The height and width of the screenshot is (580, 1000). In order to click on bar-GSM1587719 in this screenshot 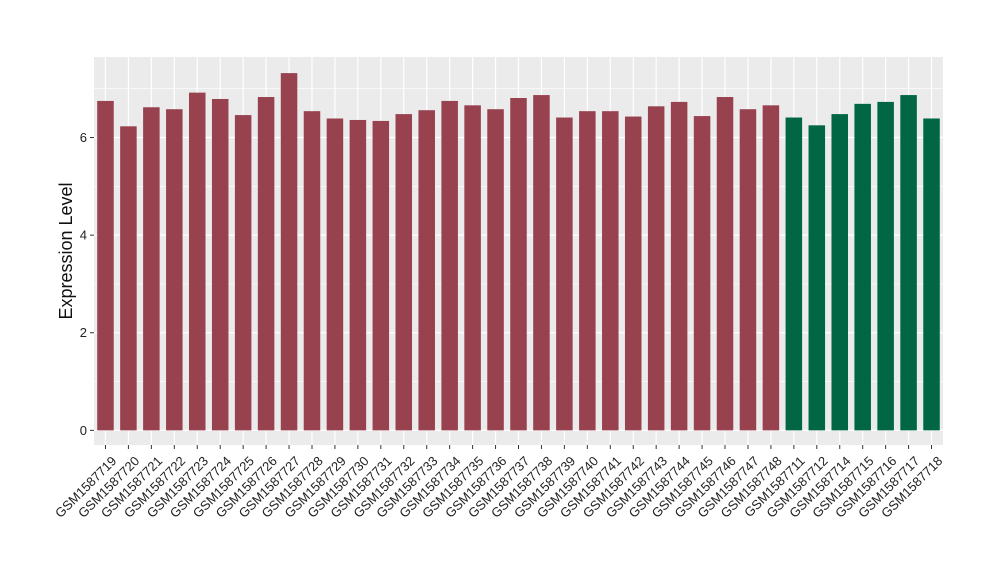, I will do `click(105, 265)`.